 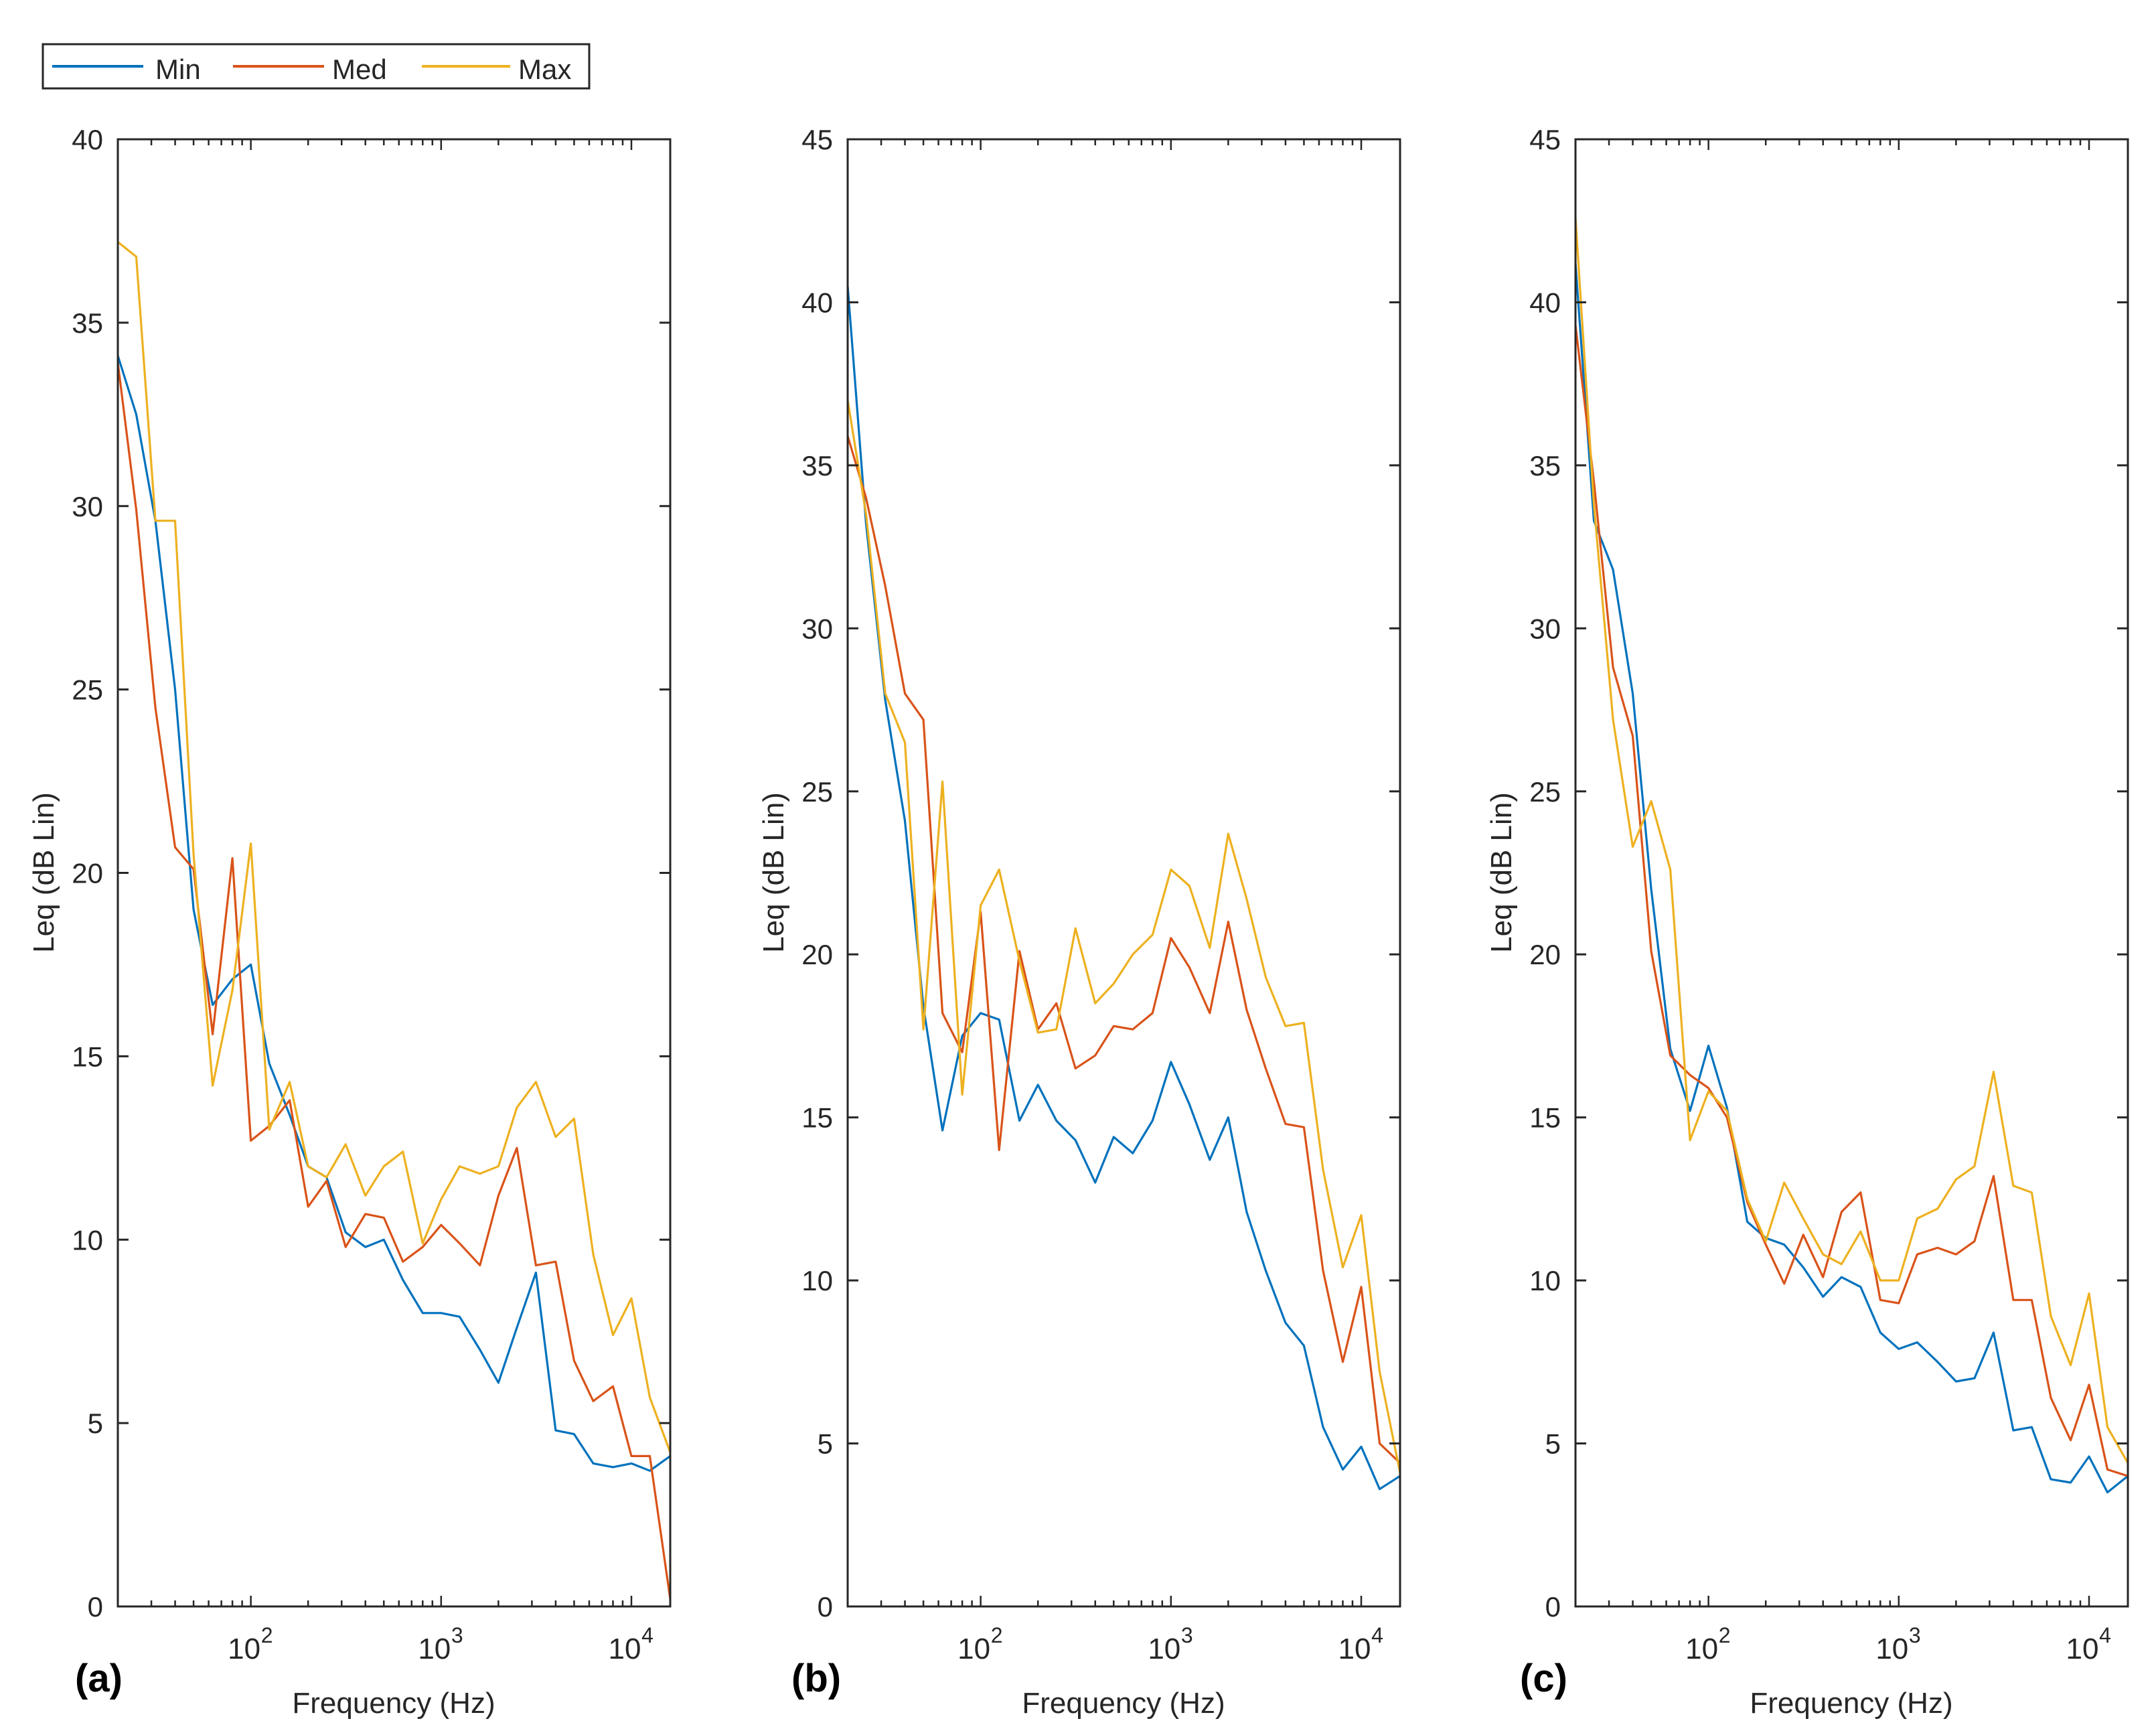 What do you see at coordinates (316, 66) in the screenshot?
I see `legend: Min Med Max` at bounding box center [316, 66].